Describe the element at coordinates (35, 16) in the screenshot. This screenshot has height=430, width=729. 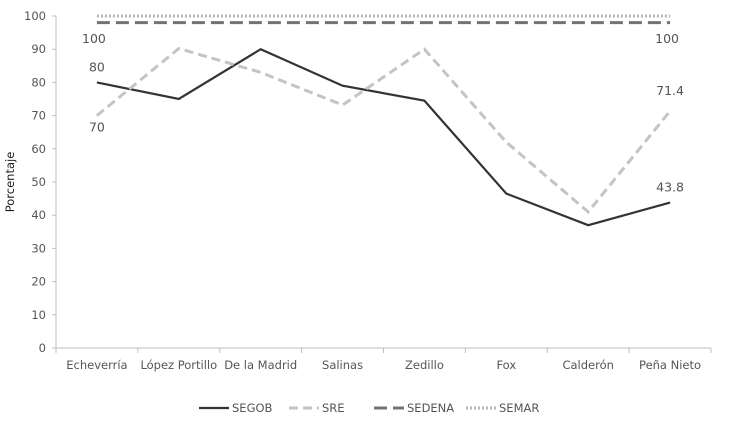
I see `y-tick-label: 100` at that location.